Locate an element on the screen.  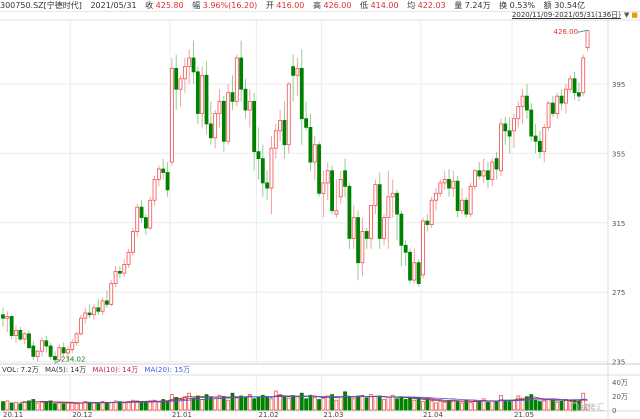
date-range-selector: 2020/11/09-2021/05/31(136日) is located at coordinates (566, 15).